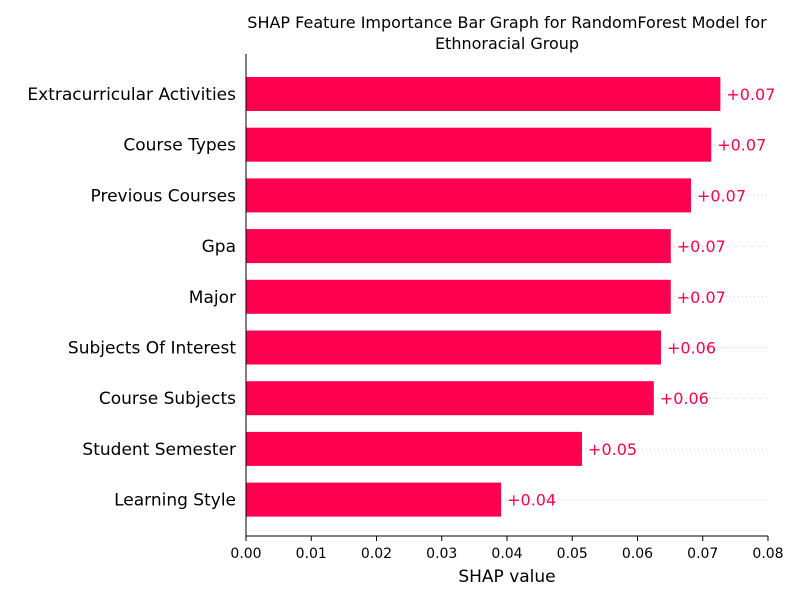 Image resolution: width=800 pixels, height=600 pixels. Describe the element at coordinates (441, 554) in the screenshot. I see `x-tick-label: 0.03` at that location.